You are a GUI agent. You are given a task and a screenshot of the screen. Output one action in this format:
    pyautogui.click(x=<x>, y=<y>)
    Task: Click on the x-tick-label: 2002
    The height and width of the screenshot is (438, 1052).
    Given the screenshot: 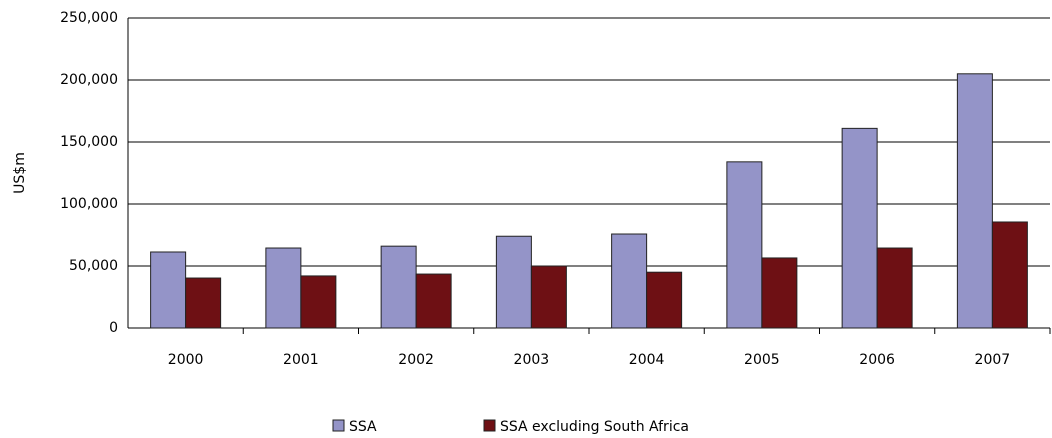 What is the action you would take?
    pyautogui.click(x=416, y=360)
    